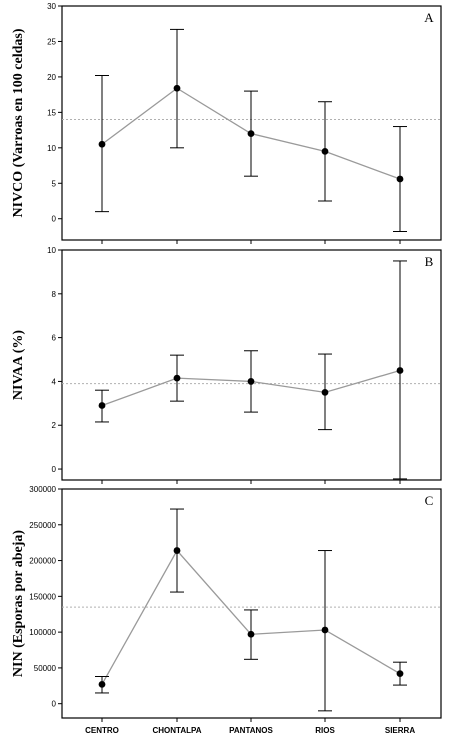 This screenshot has height=747, width=452. Describe the element at coordinates (18, 122) in the screenshot. I see `y-axis-label: NIVCO (Varroas en 100 celdas)` at that location.